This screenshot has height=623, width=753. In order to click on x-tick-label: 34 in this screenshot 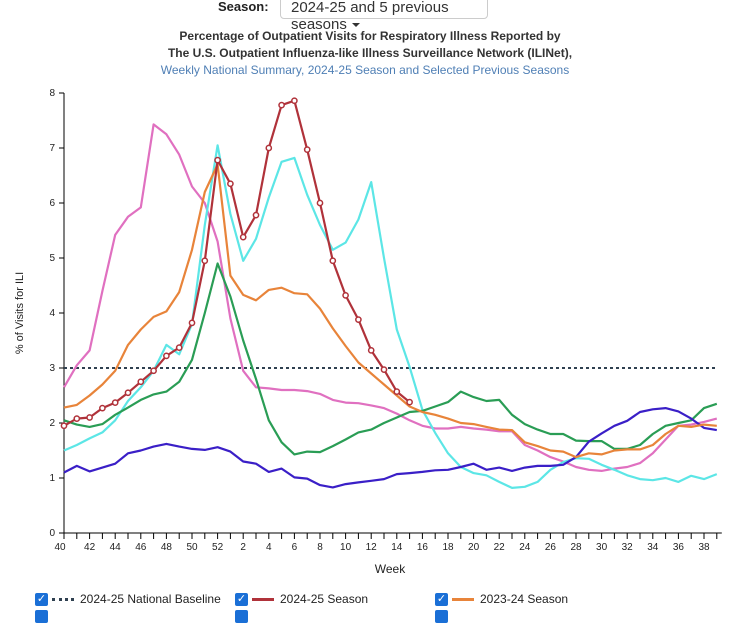, I will do `click(653, 547)`.